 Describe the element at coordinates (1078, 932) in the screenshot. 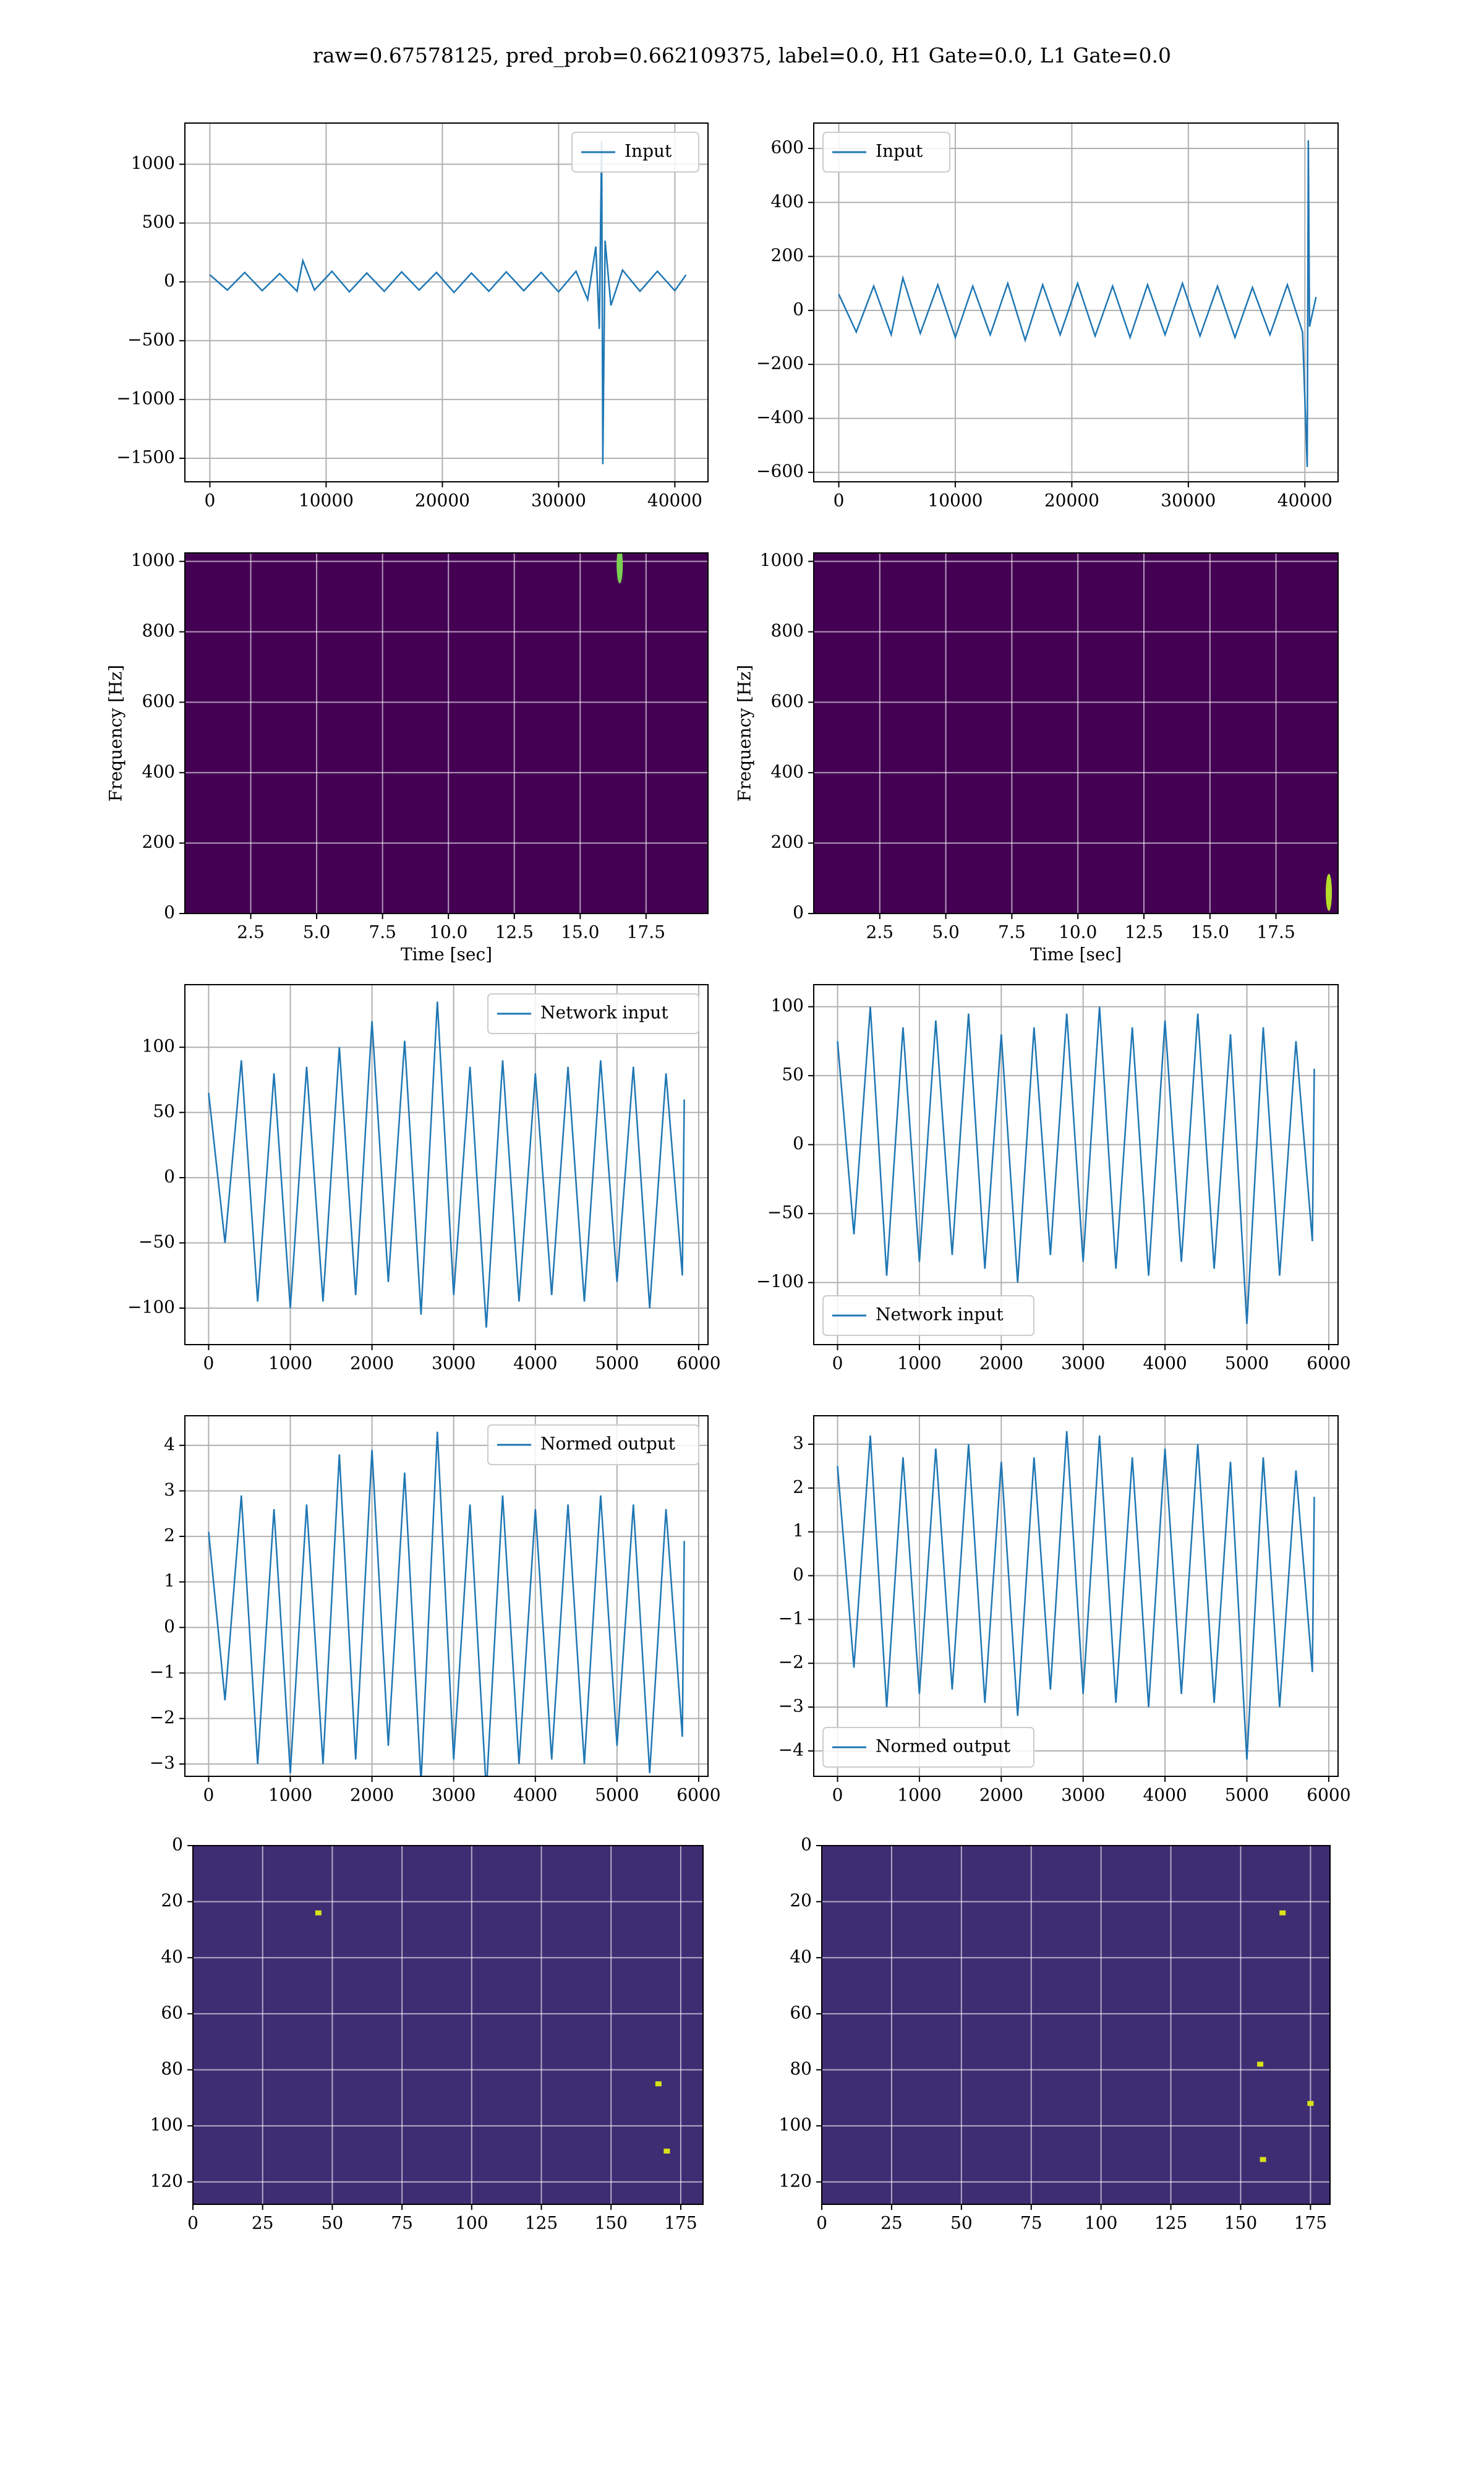

I see `x-tick-label: 10.0` at that location.